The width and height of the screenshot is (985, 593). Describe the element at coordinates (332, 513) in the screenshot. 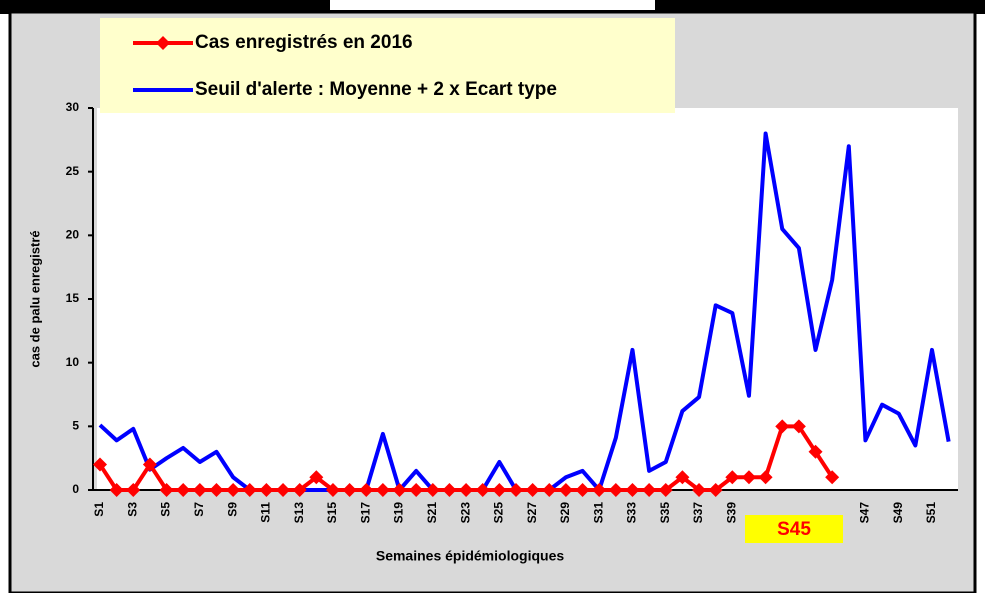

I see `x-tick-label: S15` at that location.